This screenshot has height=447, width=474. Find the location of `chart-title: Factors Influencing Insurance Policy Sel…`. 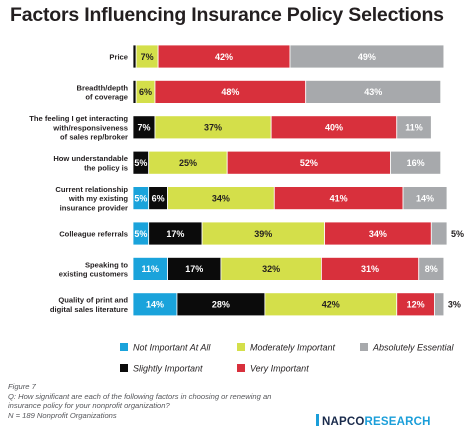

chart-title: Factors Influencing Insurance Policy Sel… is located at coordinates (227, 15).